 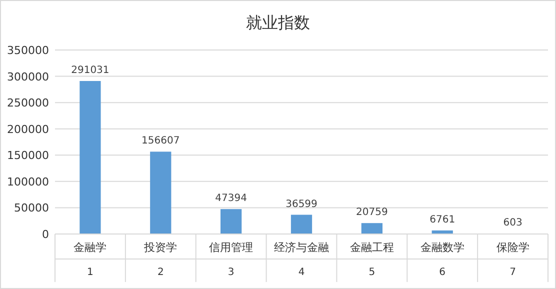 What do you see at coordinates (28, 155) in the screenshot?
I see `y-tick-label: 150000` at bounding box center [28, 155].